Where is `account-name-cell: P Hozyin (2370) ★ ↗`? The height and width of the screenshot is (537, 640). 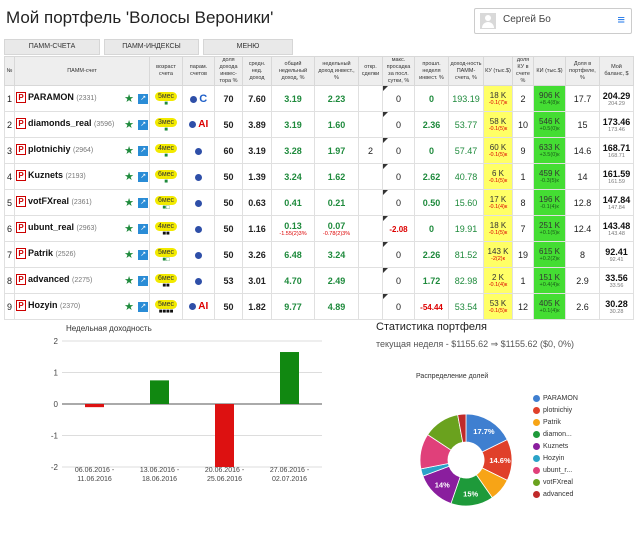 account-name-cell: P Hozyin (2370) ★ ↗ is located at coordinates (82, 306).